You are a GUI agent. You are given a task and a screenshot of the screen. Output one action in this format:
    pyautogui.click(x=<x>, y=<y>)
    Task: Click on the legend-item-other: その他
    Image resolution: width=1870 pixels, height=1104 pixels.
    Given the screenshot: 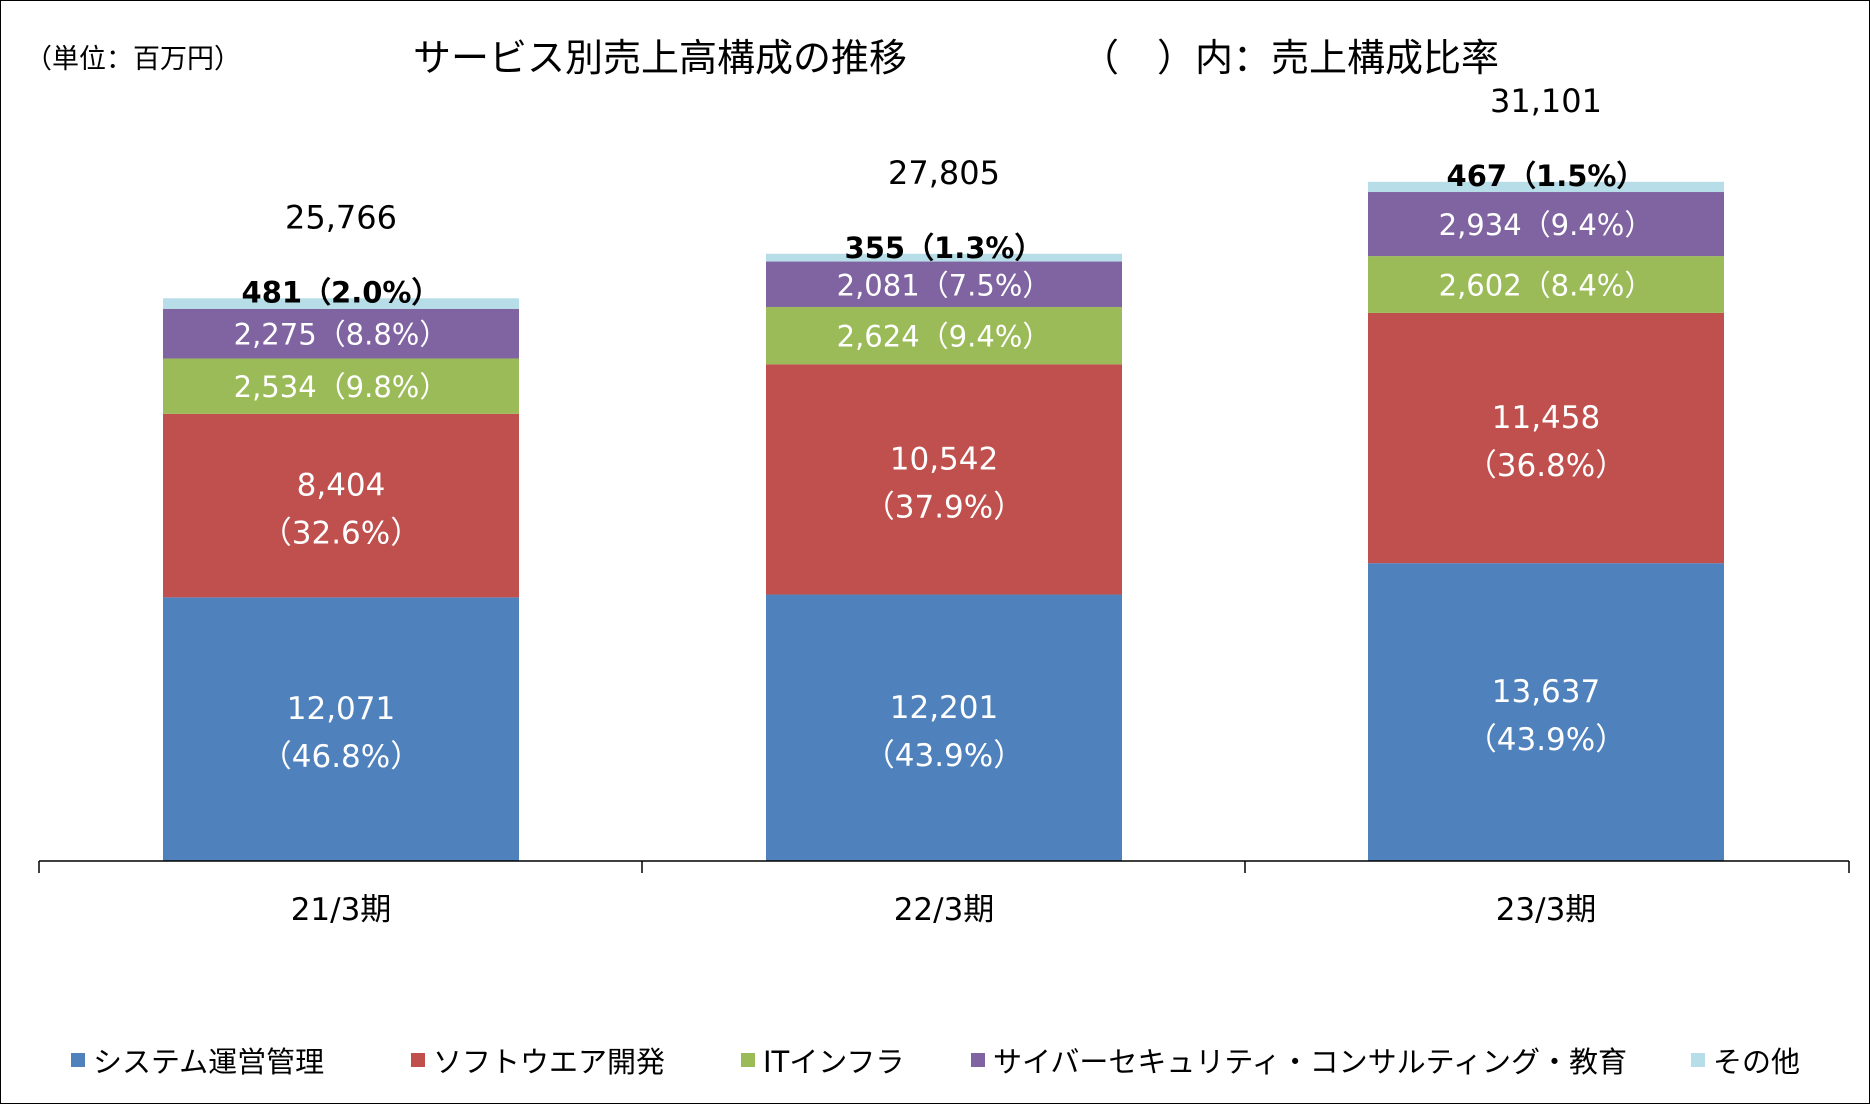 What is the action you would take?
    pyautogui.click(x=1745, y=1060)
    